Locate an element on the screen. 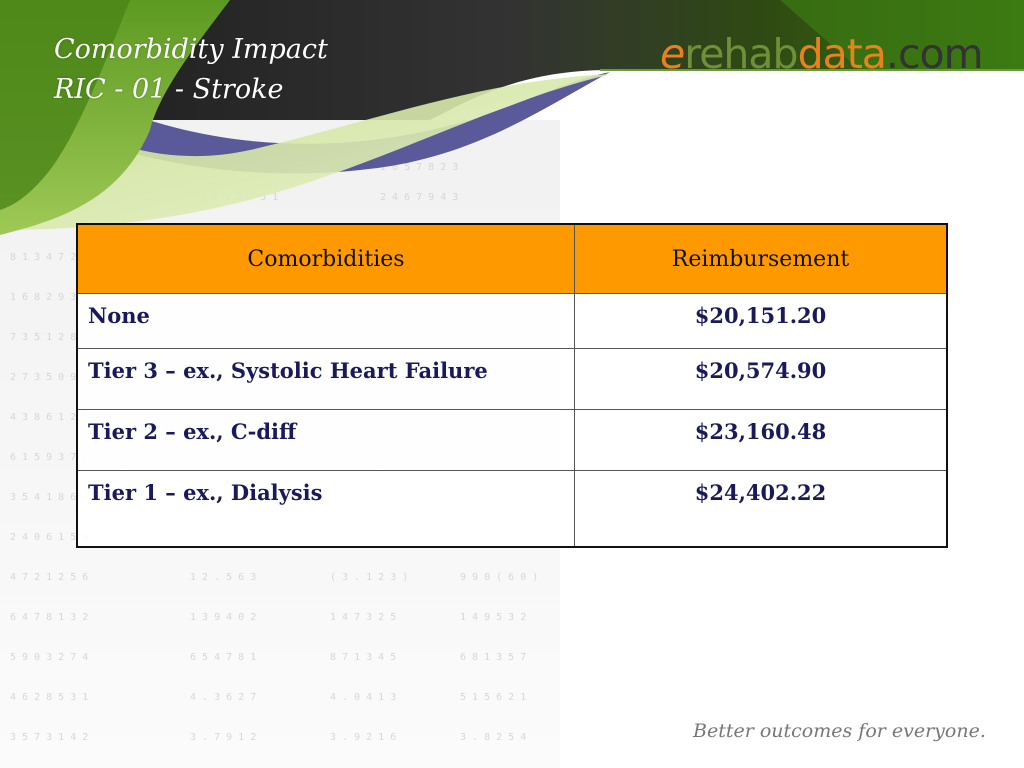 This screenshot has height=768, width=1024. svg-text: 1 6 5 7 8 2 3 is located at coordinates (419, 167).